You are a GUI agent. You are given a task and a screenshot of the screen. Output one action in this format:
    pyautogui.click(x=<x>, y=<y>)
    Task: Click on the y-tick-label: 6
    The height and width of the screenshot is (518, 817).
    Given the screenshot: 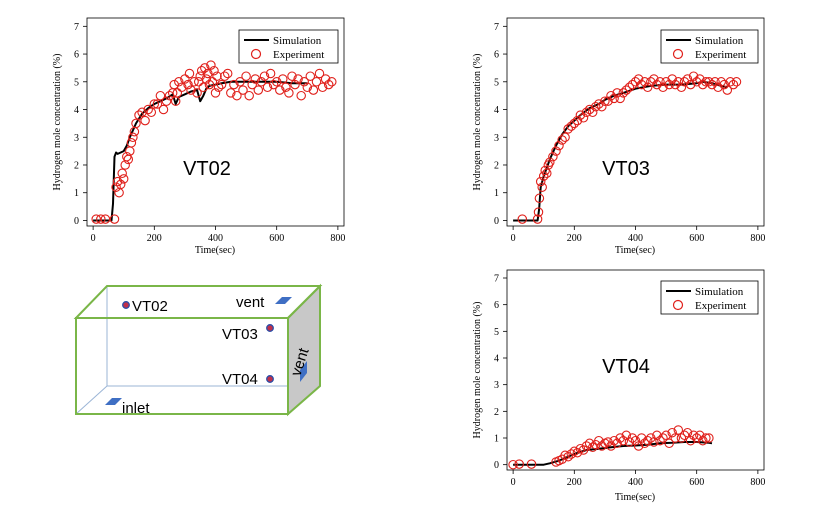 What is the action you would take?
    pyautogui.click(x=496, y=55)
    